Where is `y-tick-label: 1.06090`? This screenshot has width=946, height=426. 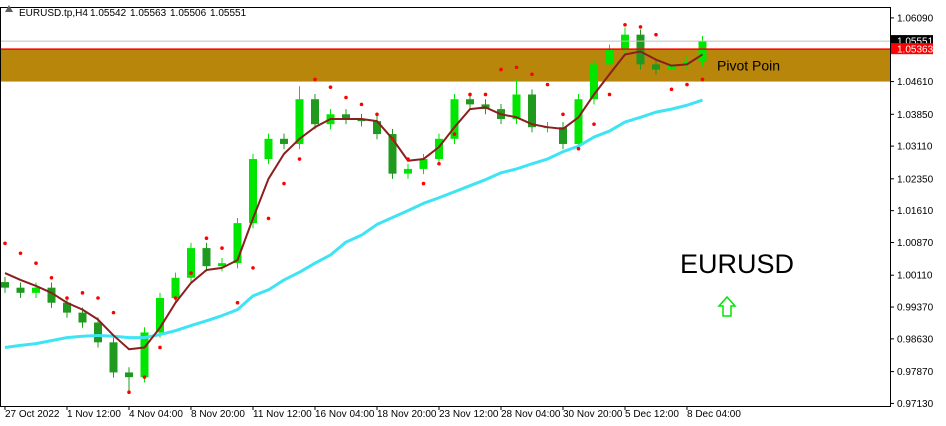 y-tick-label: 1.06090 is located at coordinates (915, 18).